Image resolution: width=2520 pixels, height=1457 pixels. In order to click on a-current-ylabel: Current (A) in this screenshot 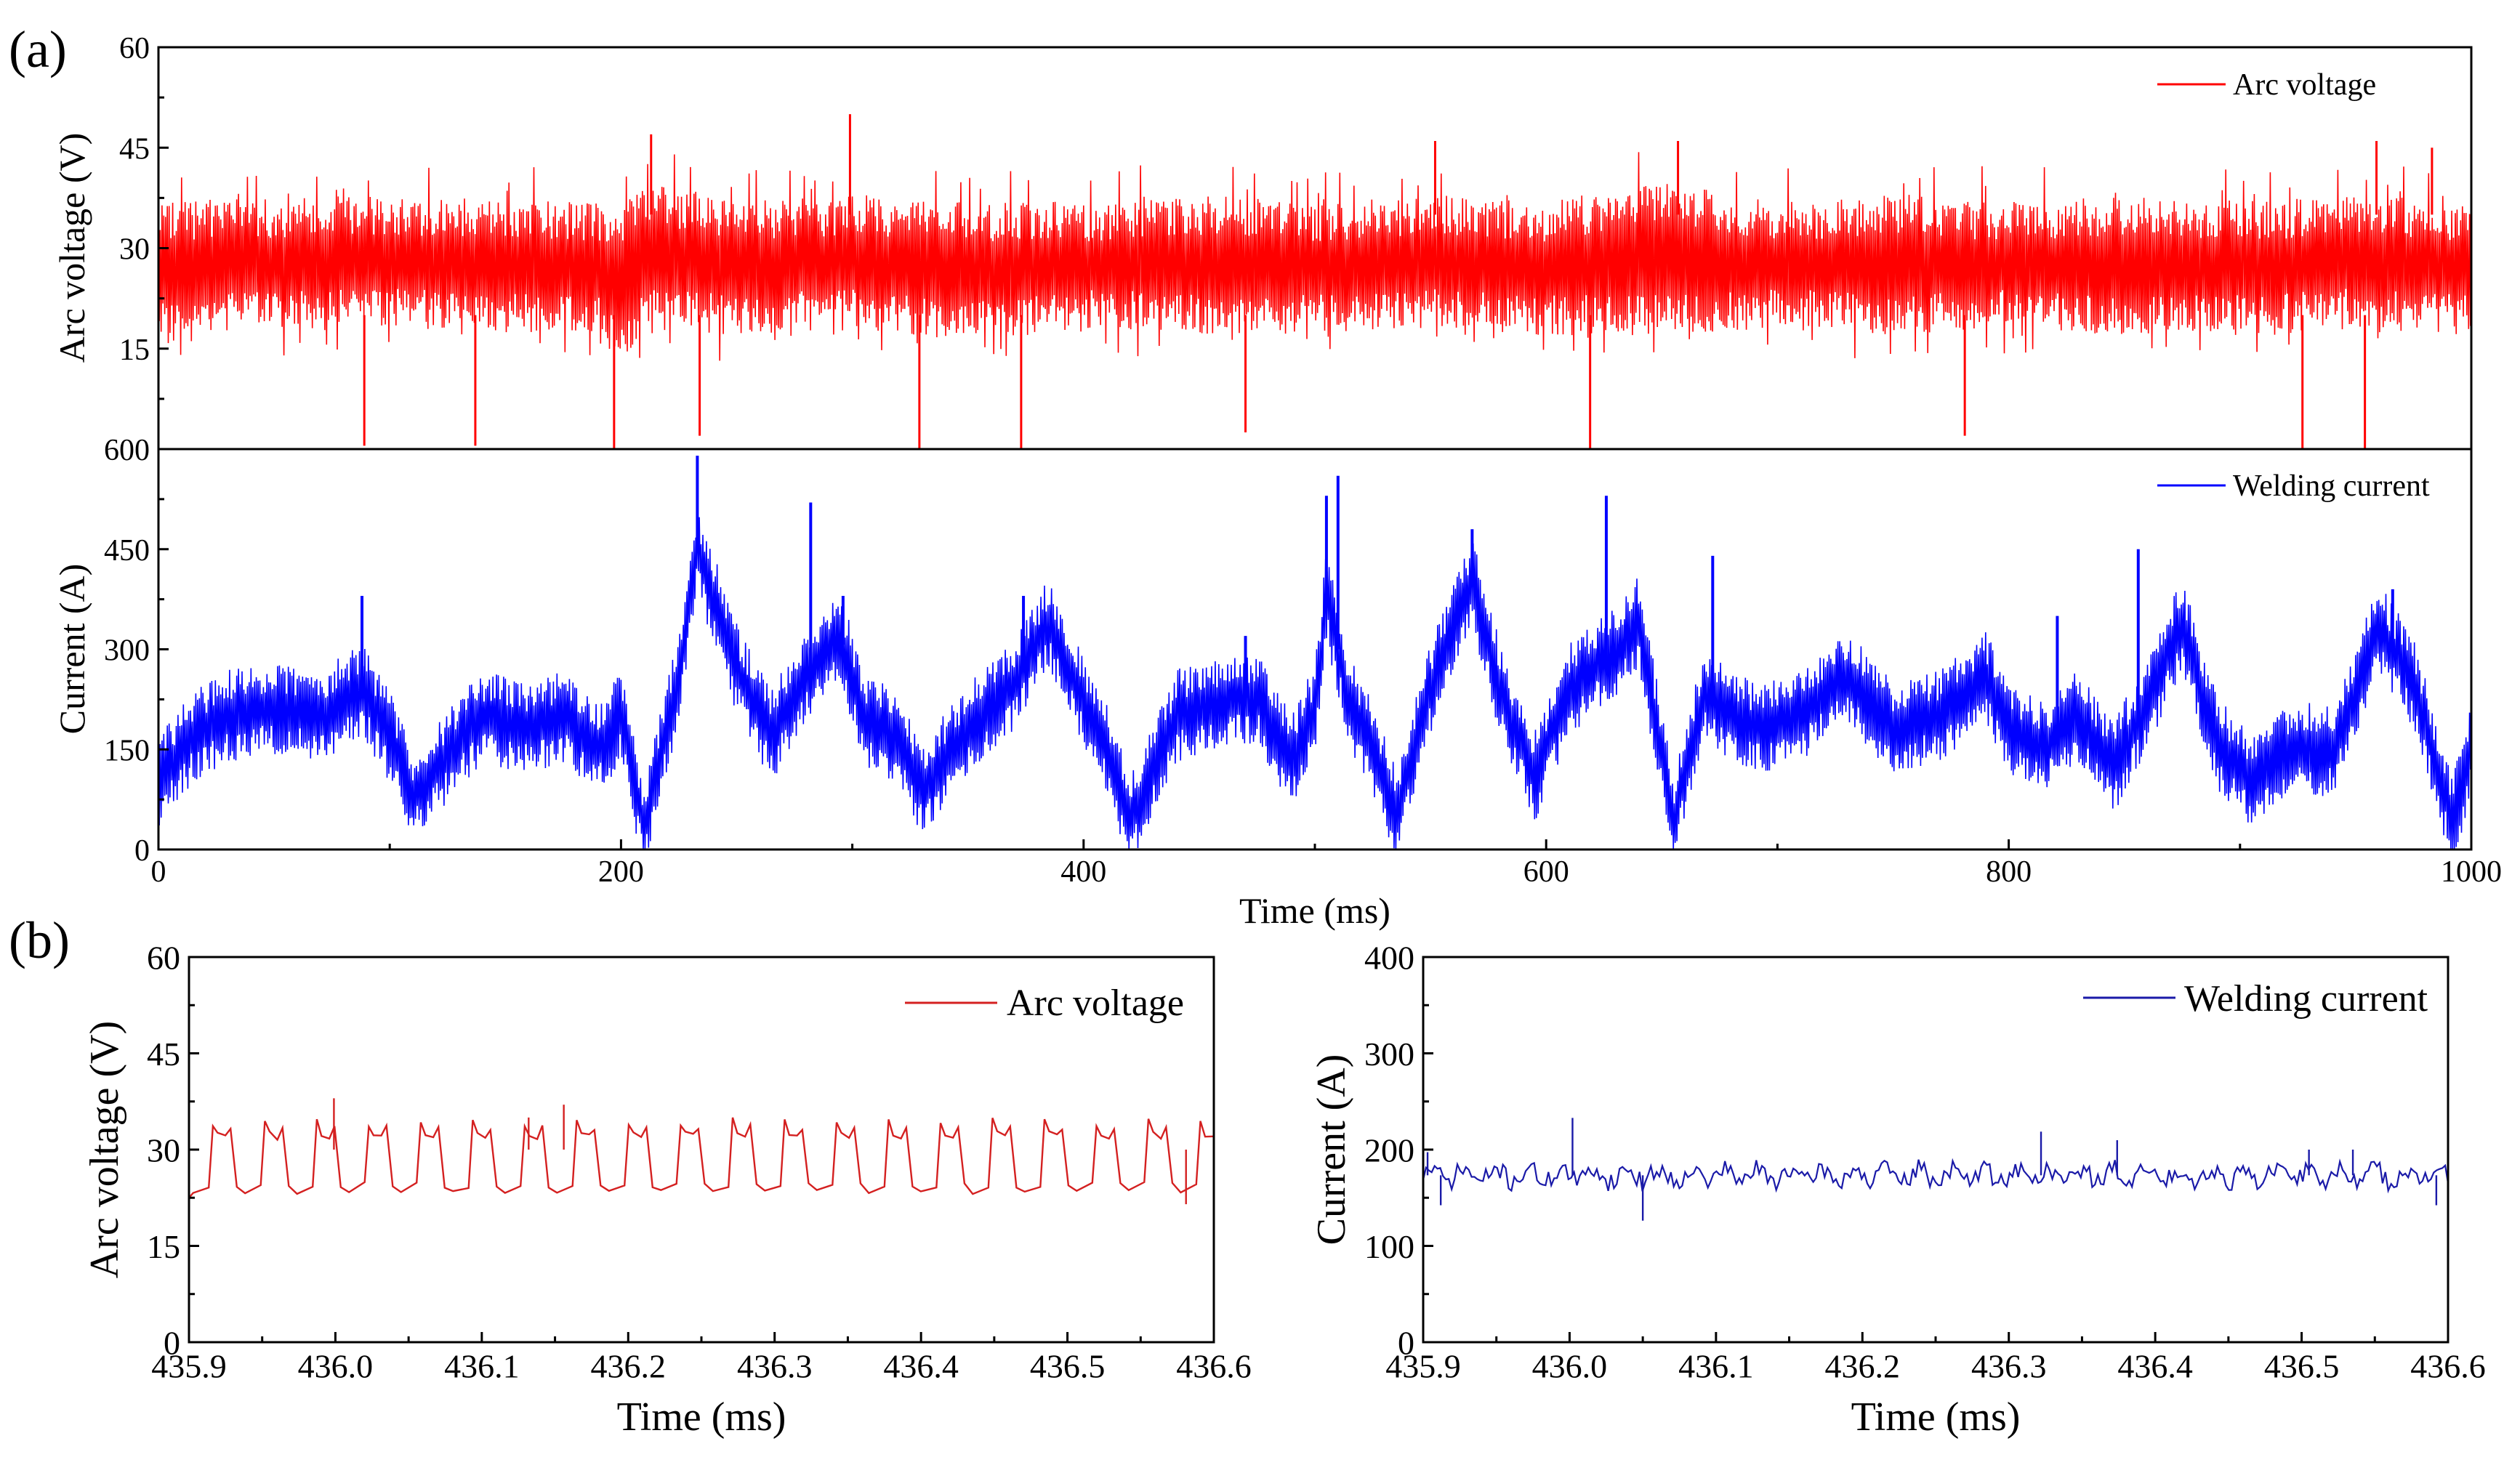, I will do `click(72, 649)`.